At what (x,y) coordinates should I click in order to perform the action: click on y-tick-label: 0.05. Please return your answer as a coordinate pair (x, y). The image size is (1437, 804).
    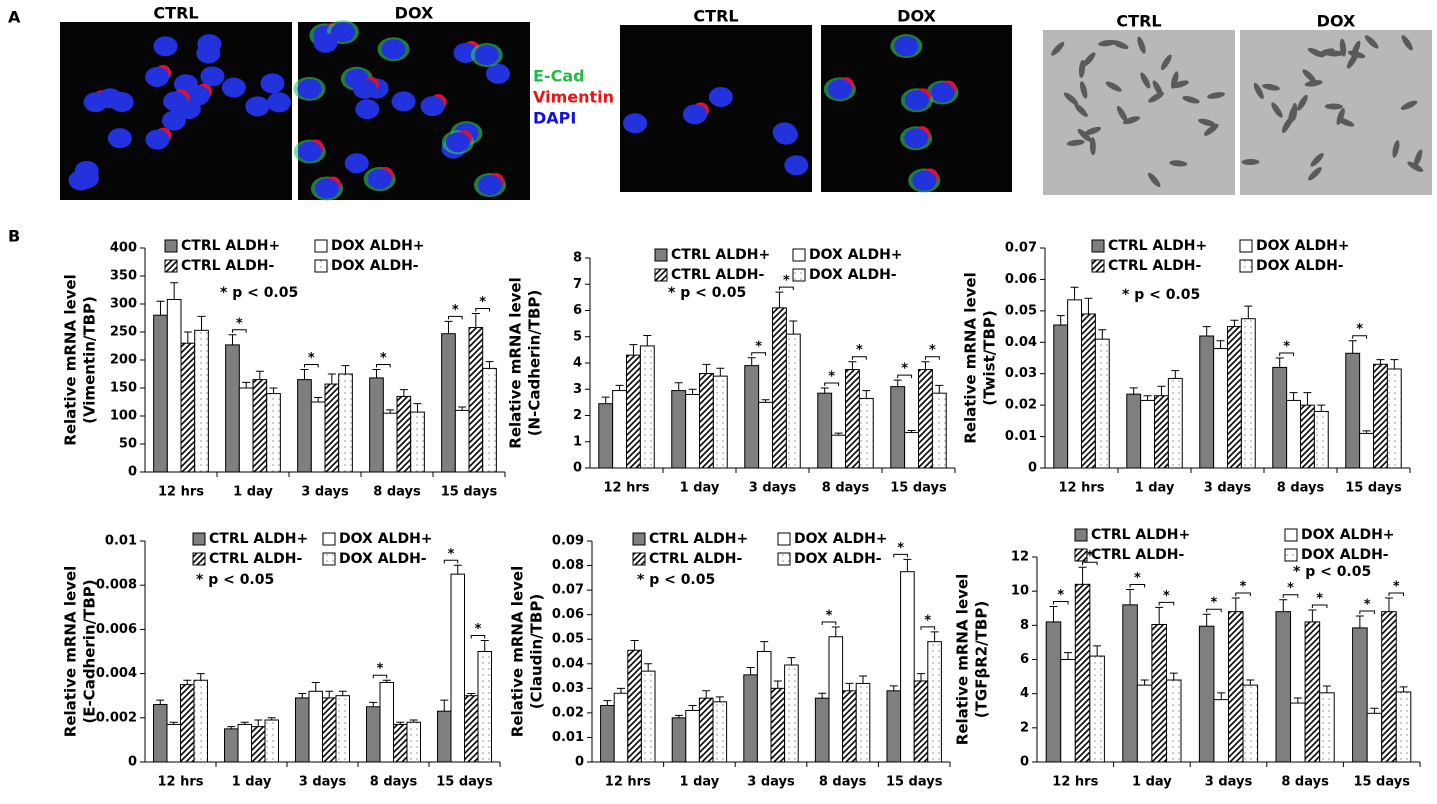
    Looking at the image, I should click on (568, 639).